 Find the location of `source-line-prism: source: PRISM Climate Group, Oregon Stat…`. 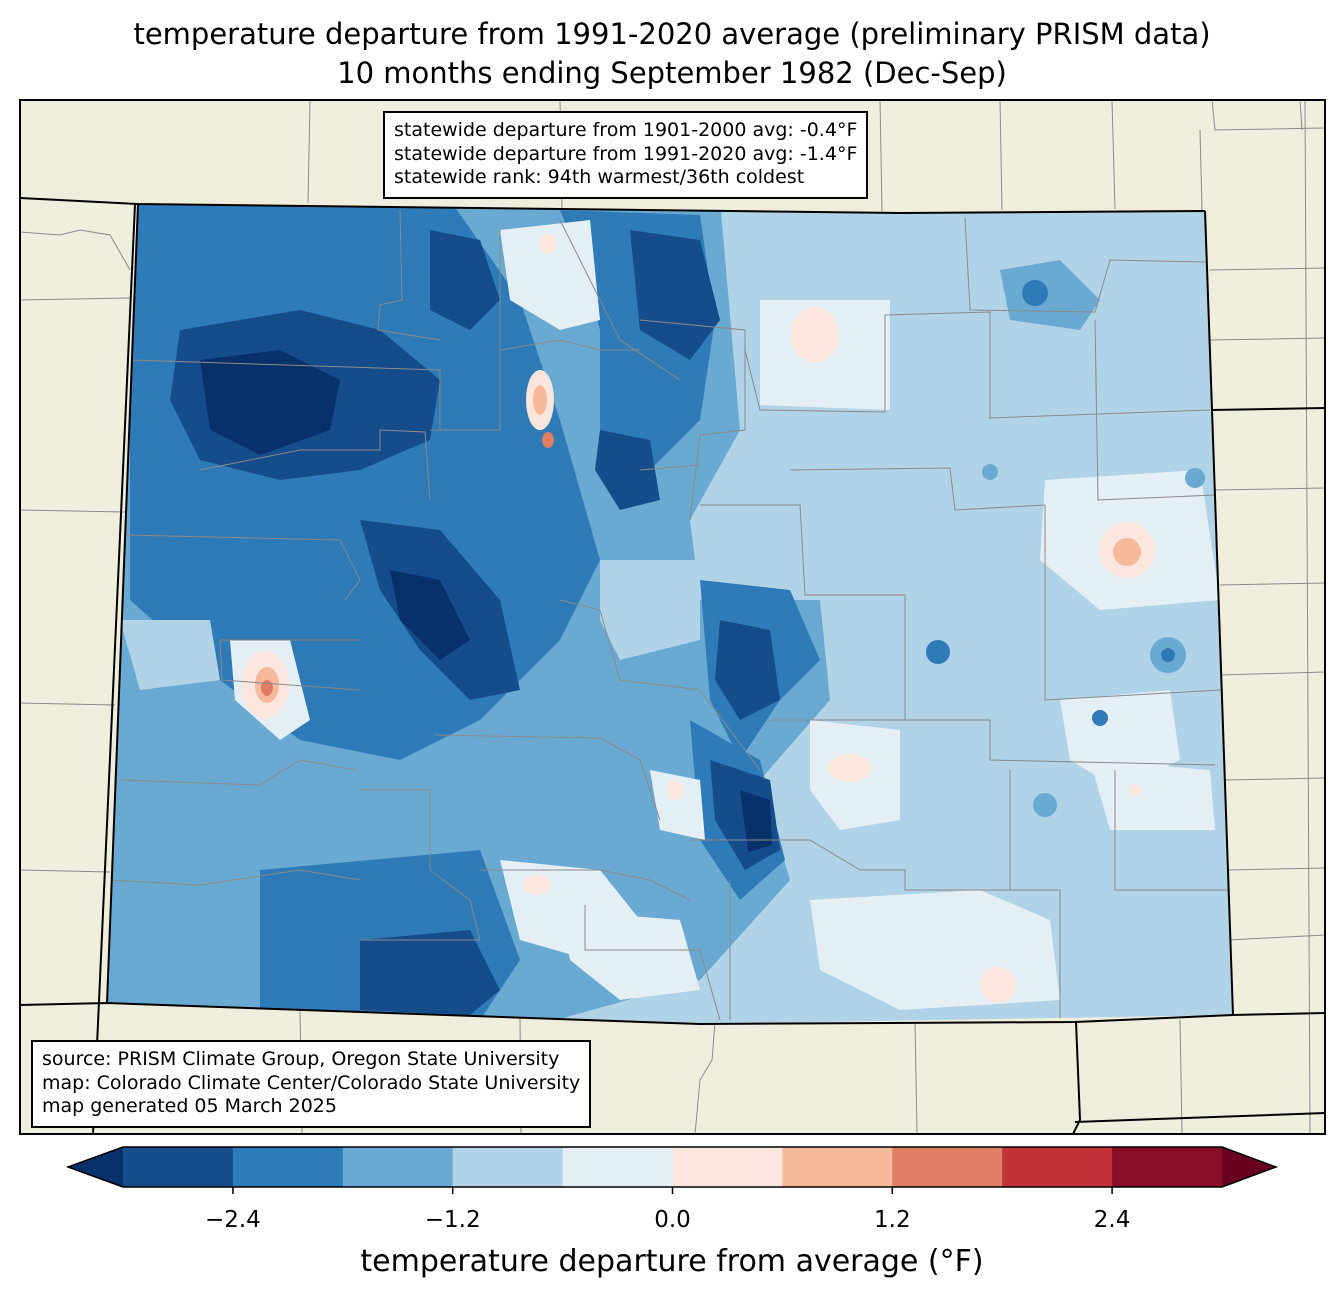

source-line-prism: source: PRISM Climate Group, Oregon Stat… is located at coordinates (301, 1059).